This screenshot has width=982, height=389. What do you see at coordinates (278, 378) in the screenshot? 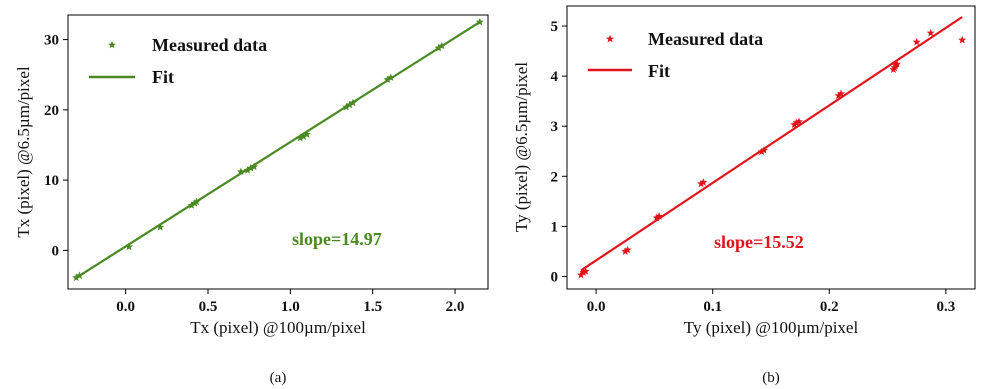
I see `caption-a: (a)` at bounding box center [278, 378].